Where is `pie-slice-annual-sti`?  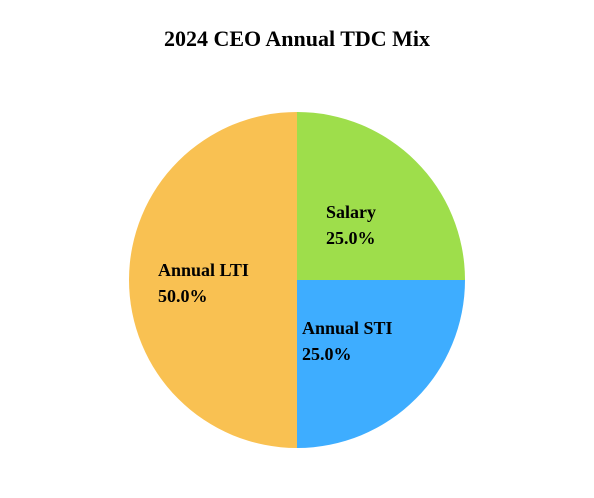 pie-slice-annual-sti is located at coordinates (381, 364).